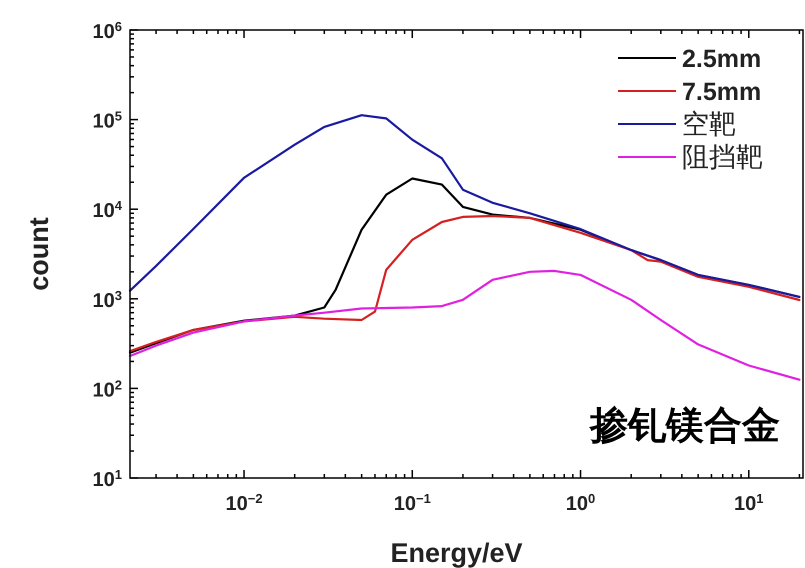 This screenshot has width=805, height=568. Describe the element at coordinates (107, 299) in the screenshot. I see `y-tick-label: 10$^{3}$` at that location.